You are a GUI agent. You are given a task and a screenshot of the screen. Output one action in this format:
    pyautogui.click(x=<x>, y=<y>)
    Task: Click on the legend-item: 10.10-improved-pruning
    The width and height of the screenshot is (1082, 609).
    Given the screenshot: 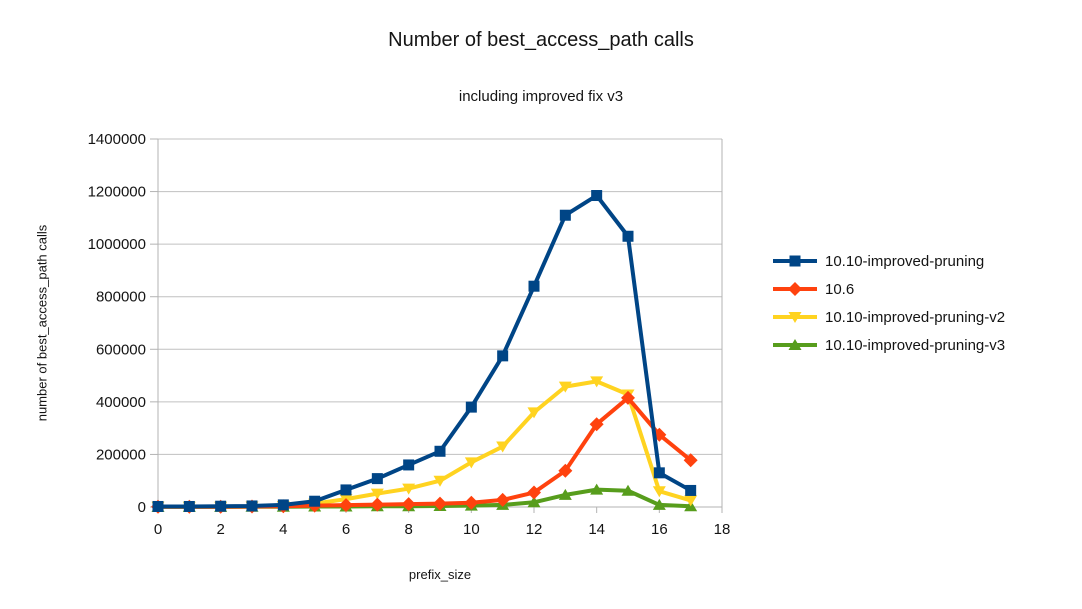 What is the action you would take?
    pyautogui.click(x=888, y=261)
    